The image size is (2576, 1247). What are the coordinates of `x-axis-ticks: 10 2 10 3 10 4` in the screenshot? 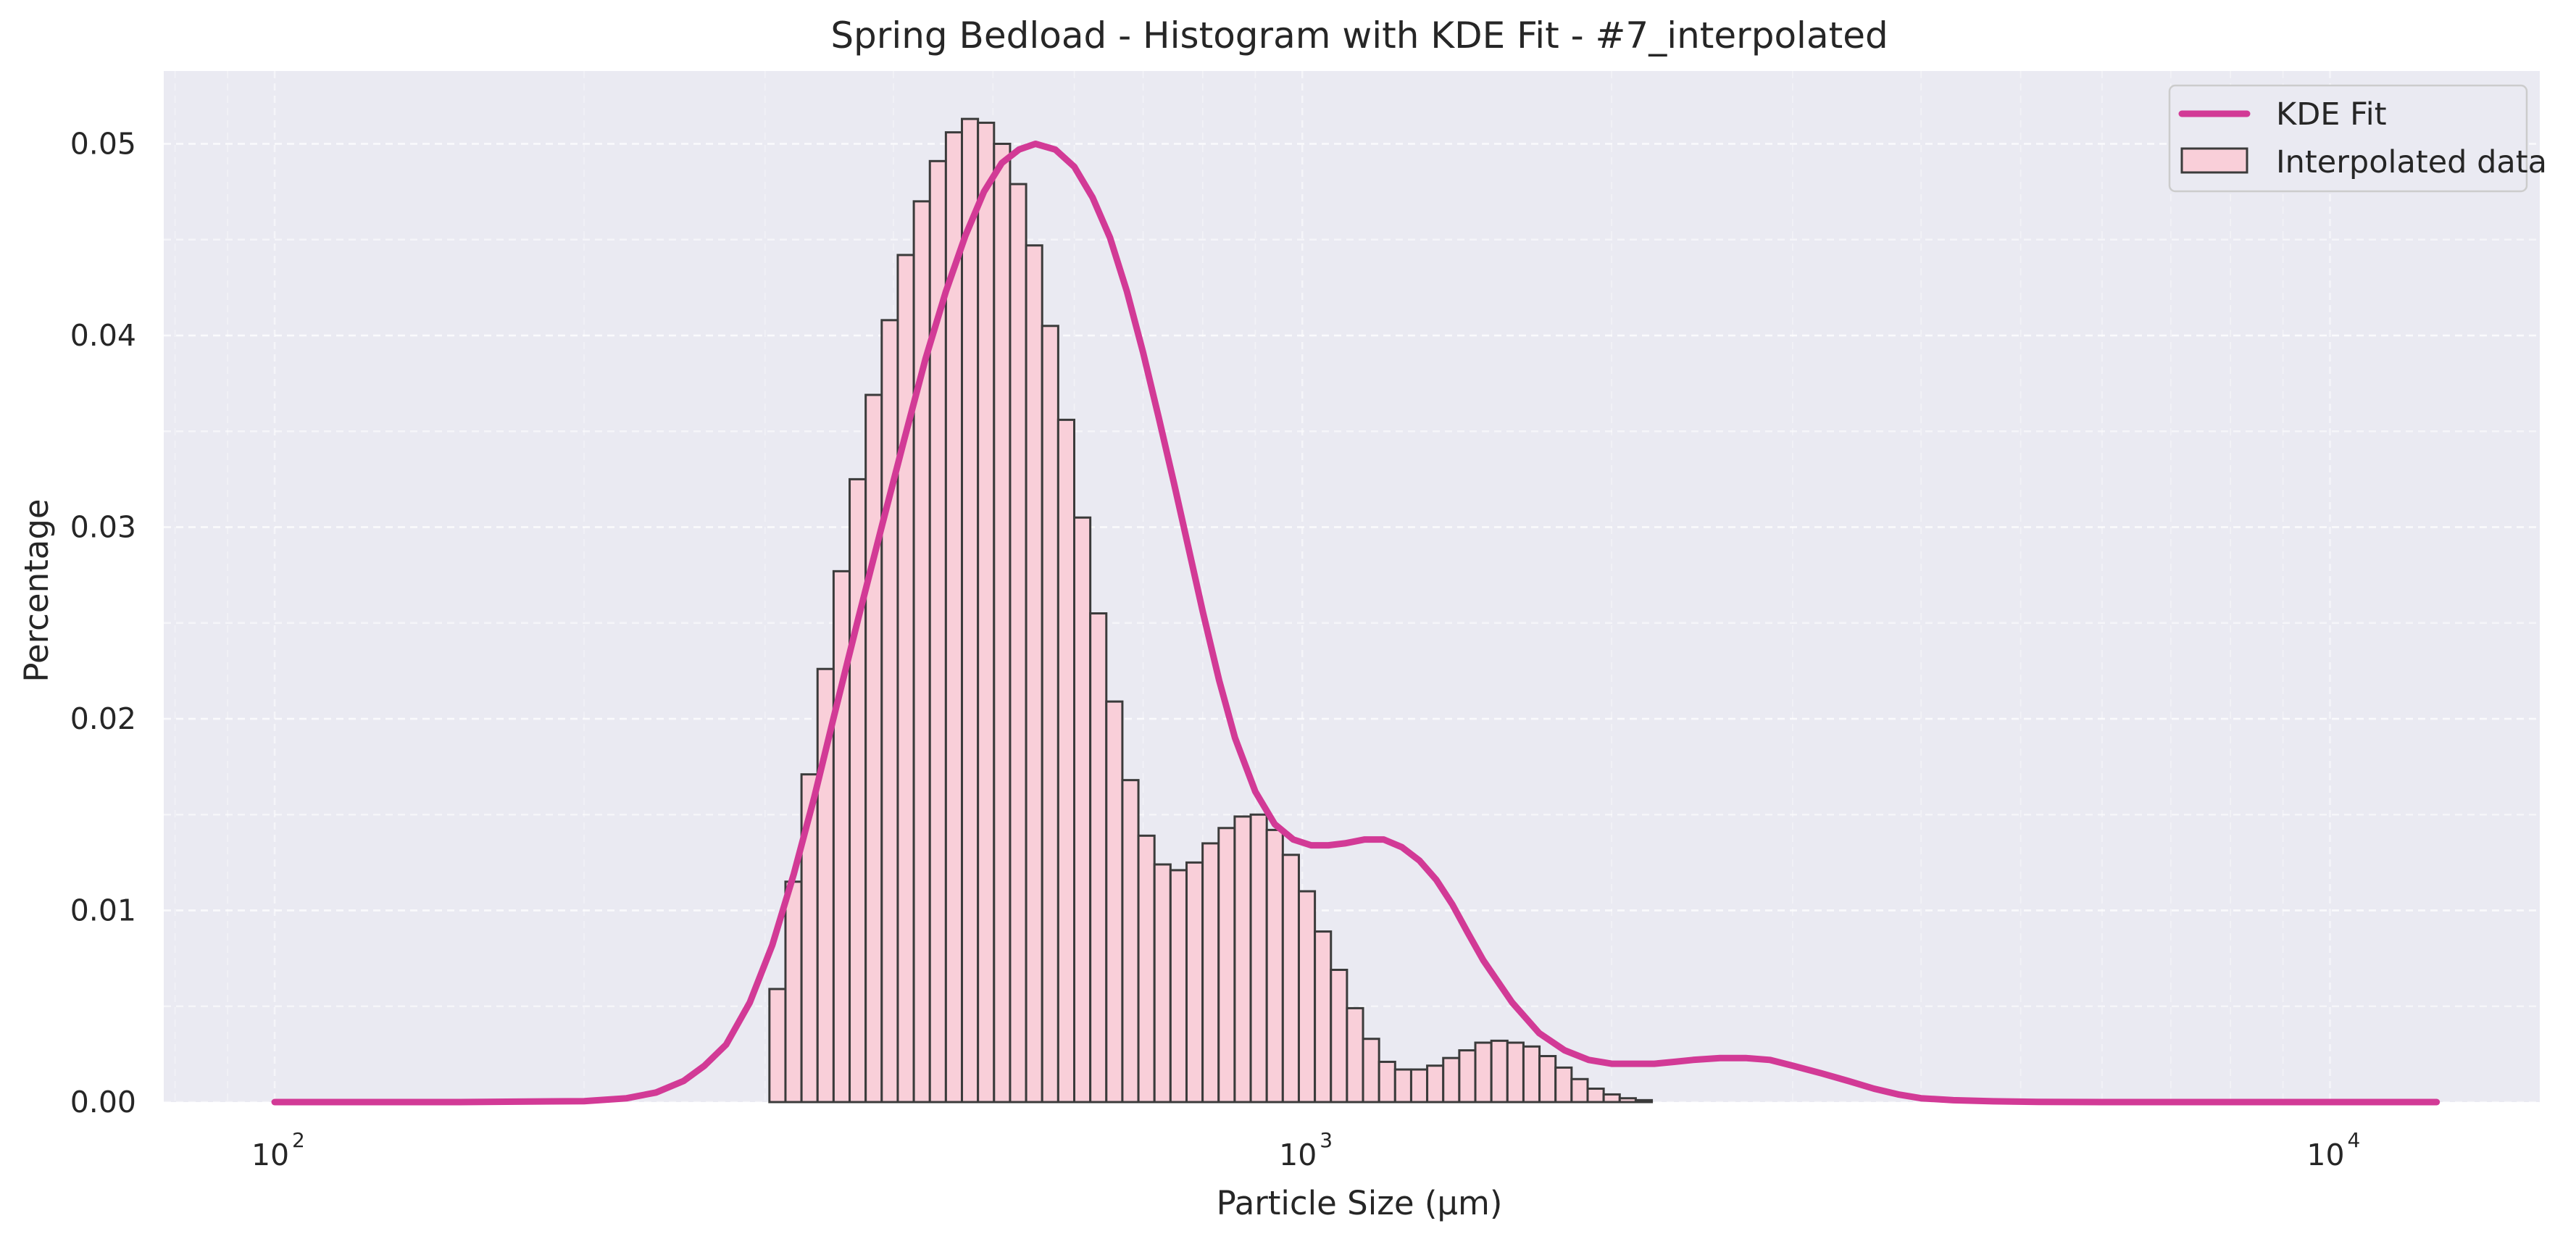 It's located at (1305, 1150).